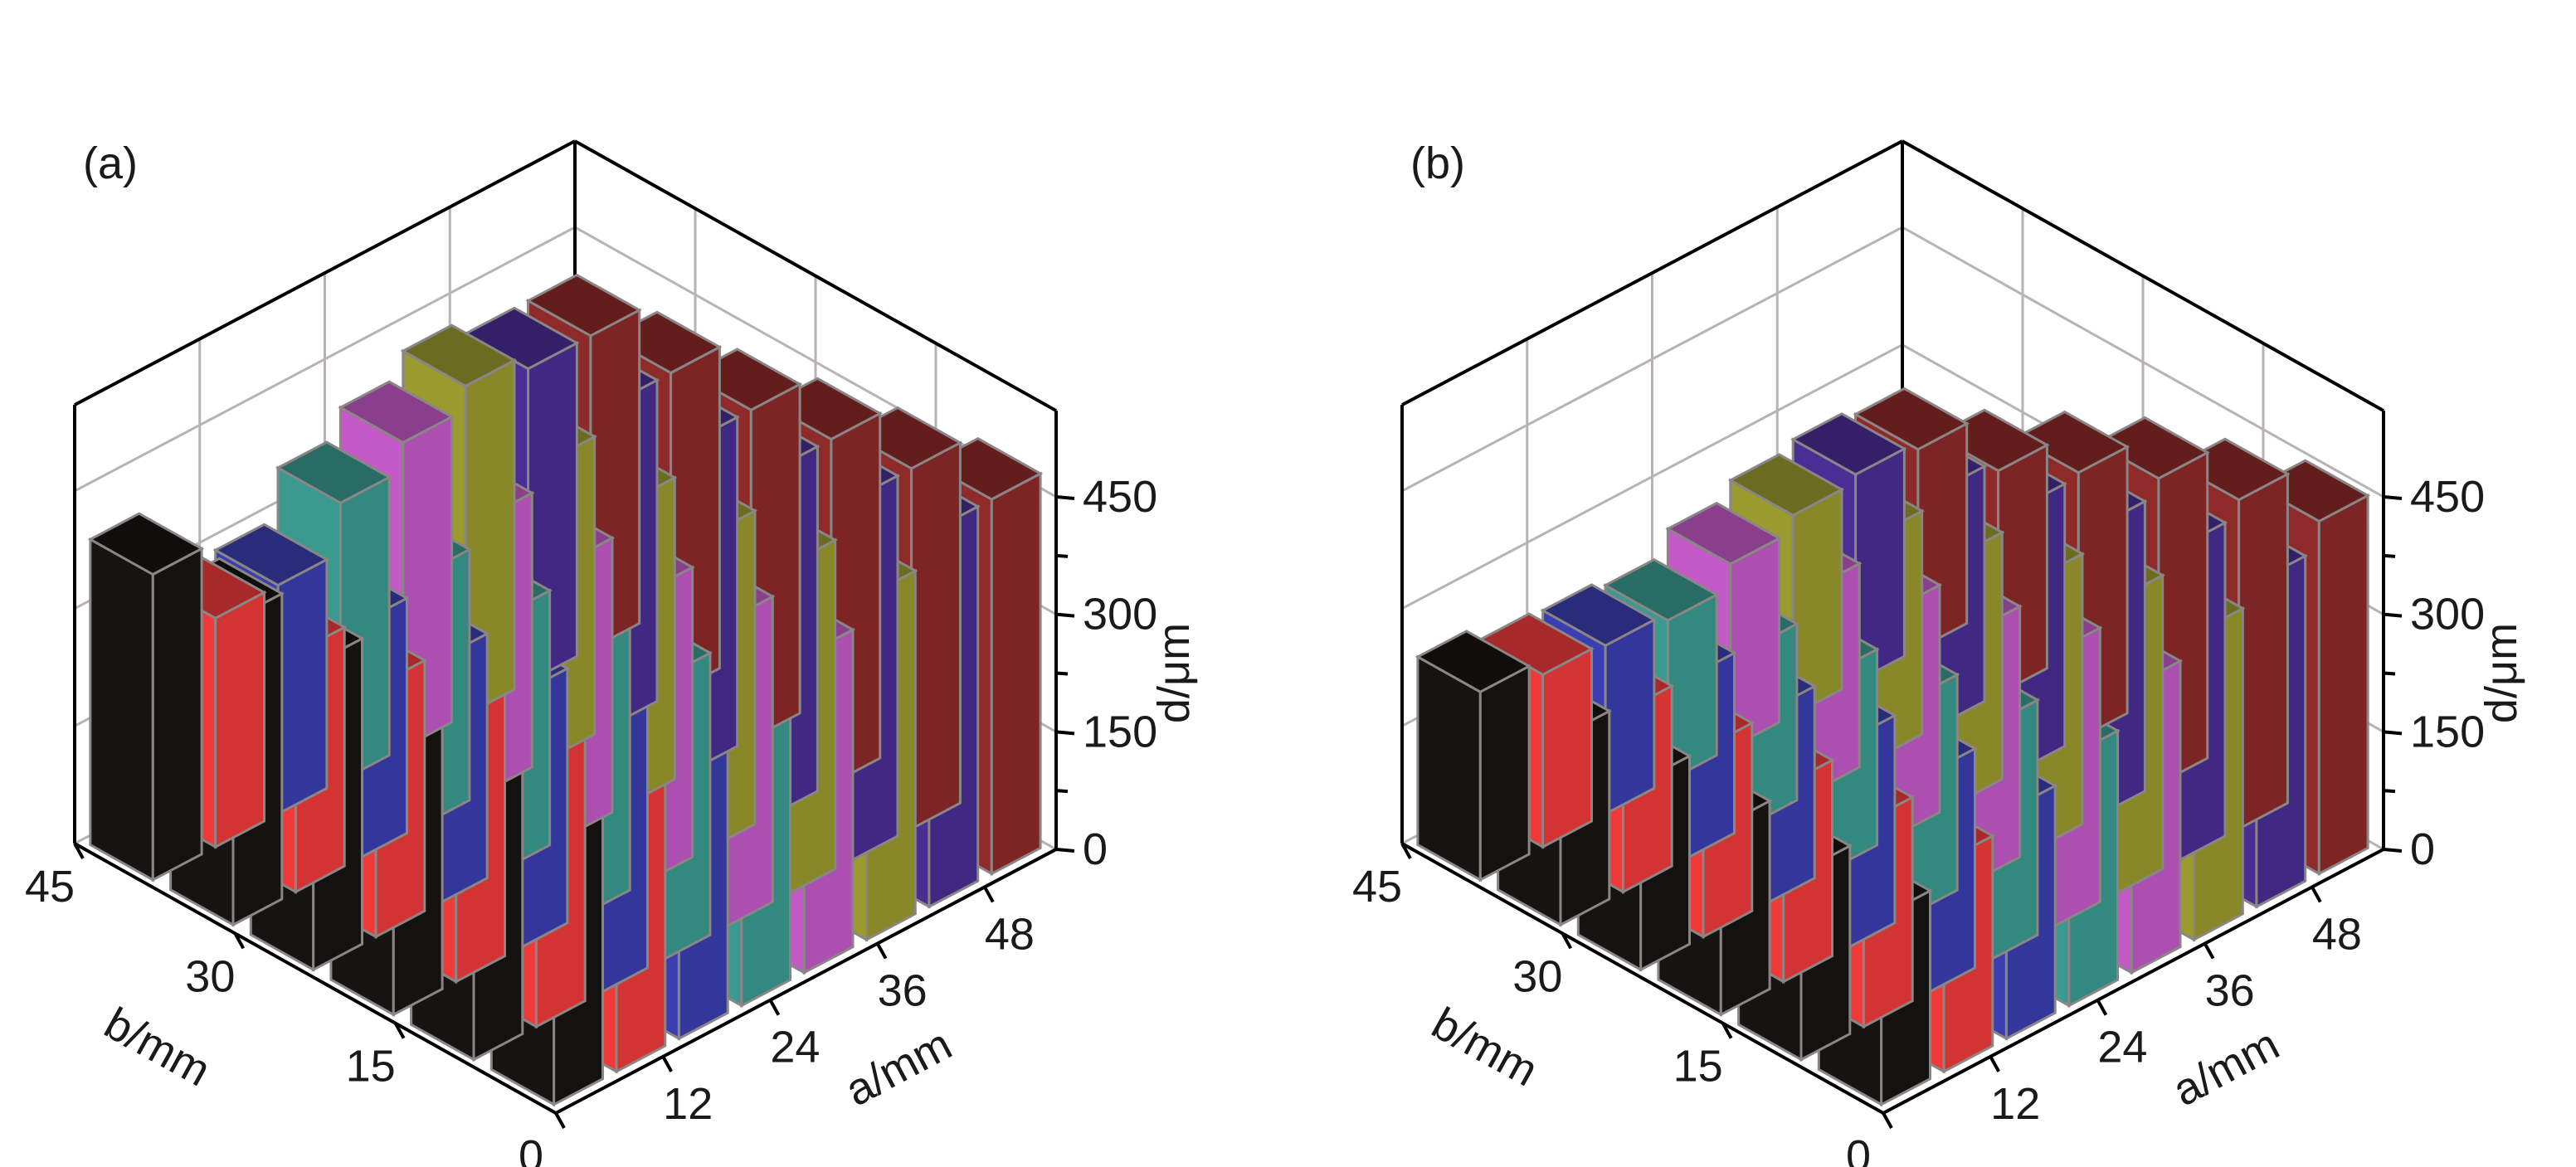 The height and width of the screenshot is (1167, 2576). What do you see at coordinates (1449, 768) in the screenshot?
I see `bar-face-front` at bounding box center [1449, 768].